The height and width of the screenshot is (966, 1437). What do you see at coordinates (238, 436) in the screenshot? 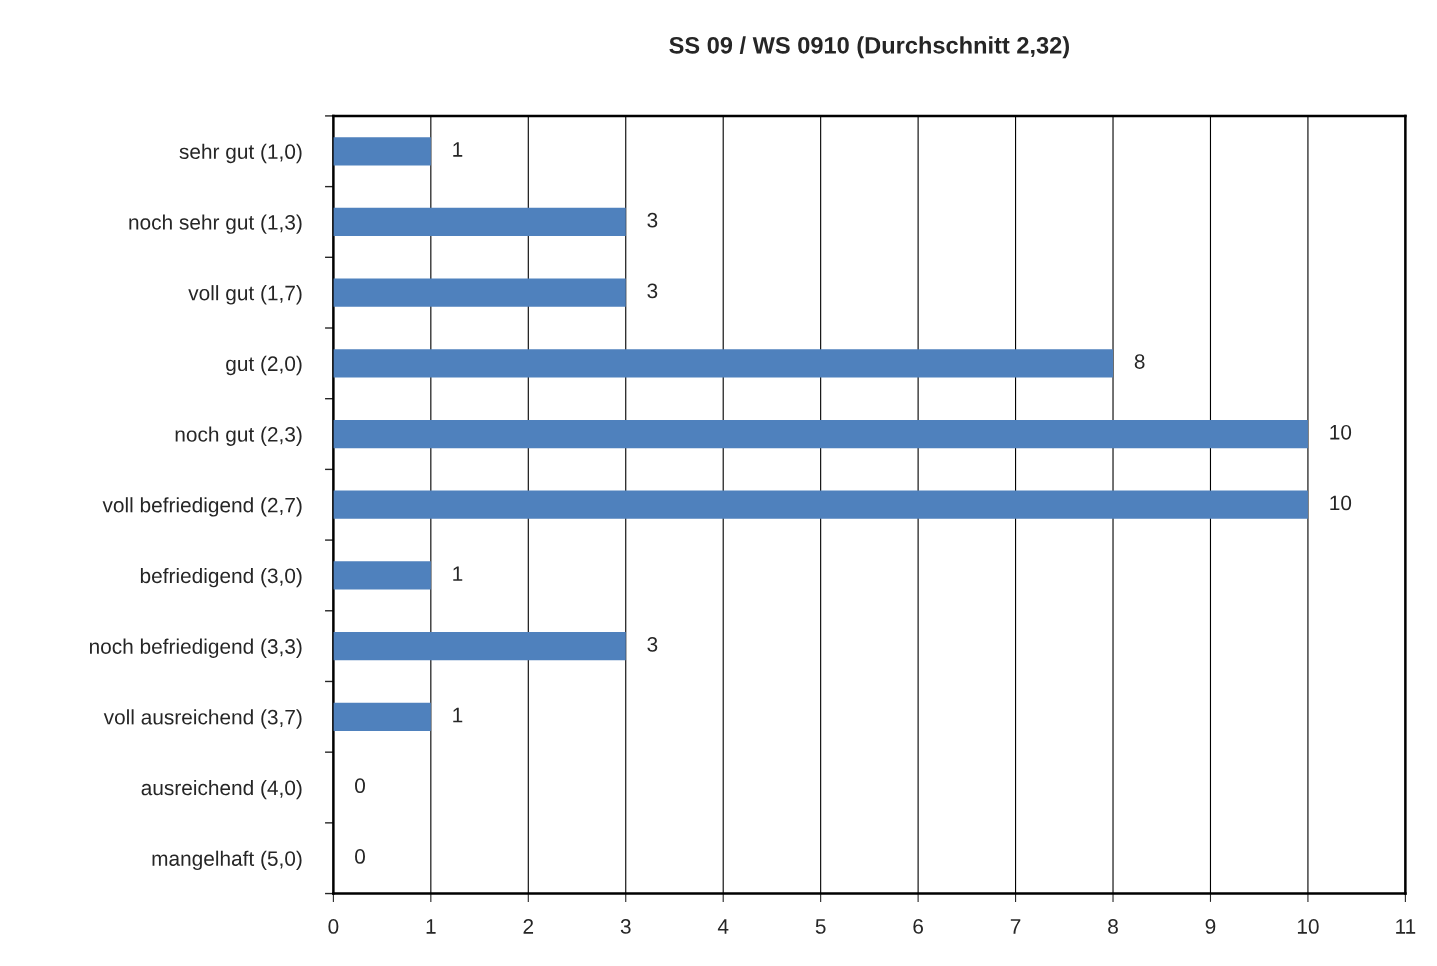
I see `y-tick-label: noch gut (2,3)` at bounding box center [238, 436].